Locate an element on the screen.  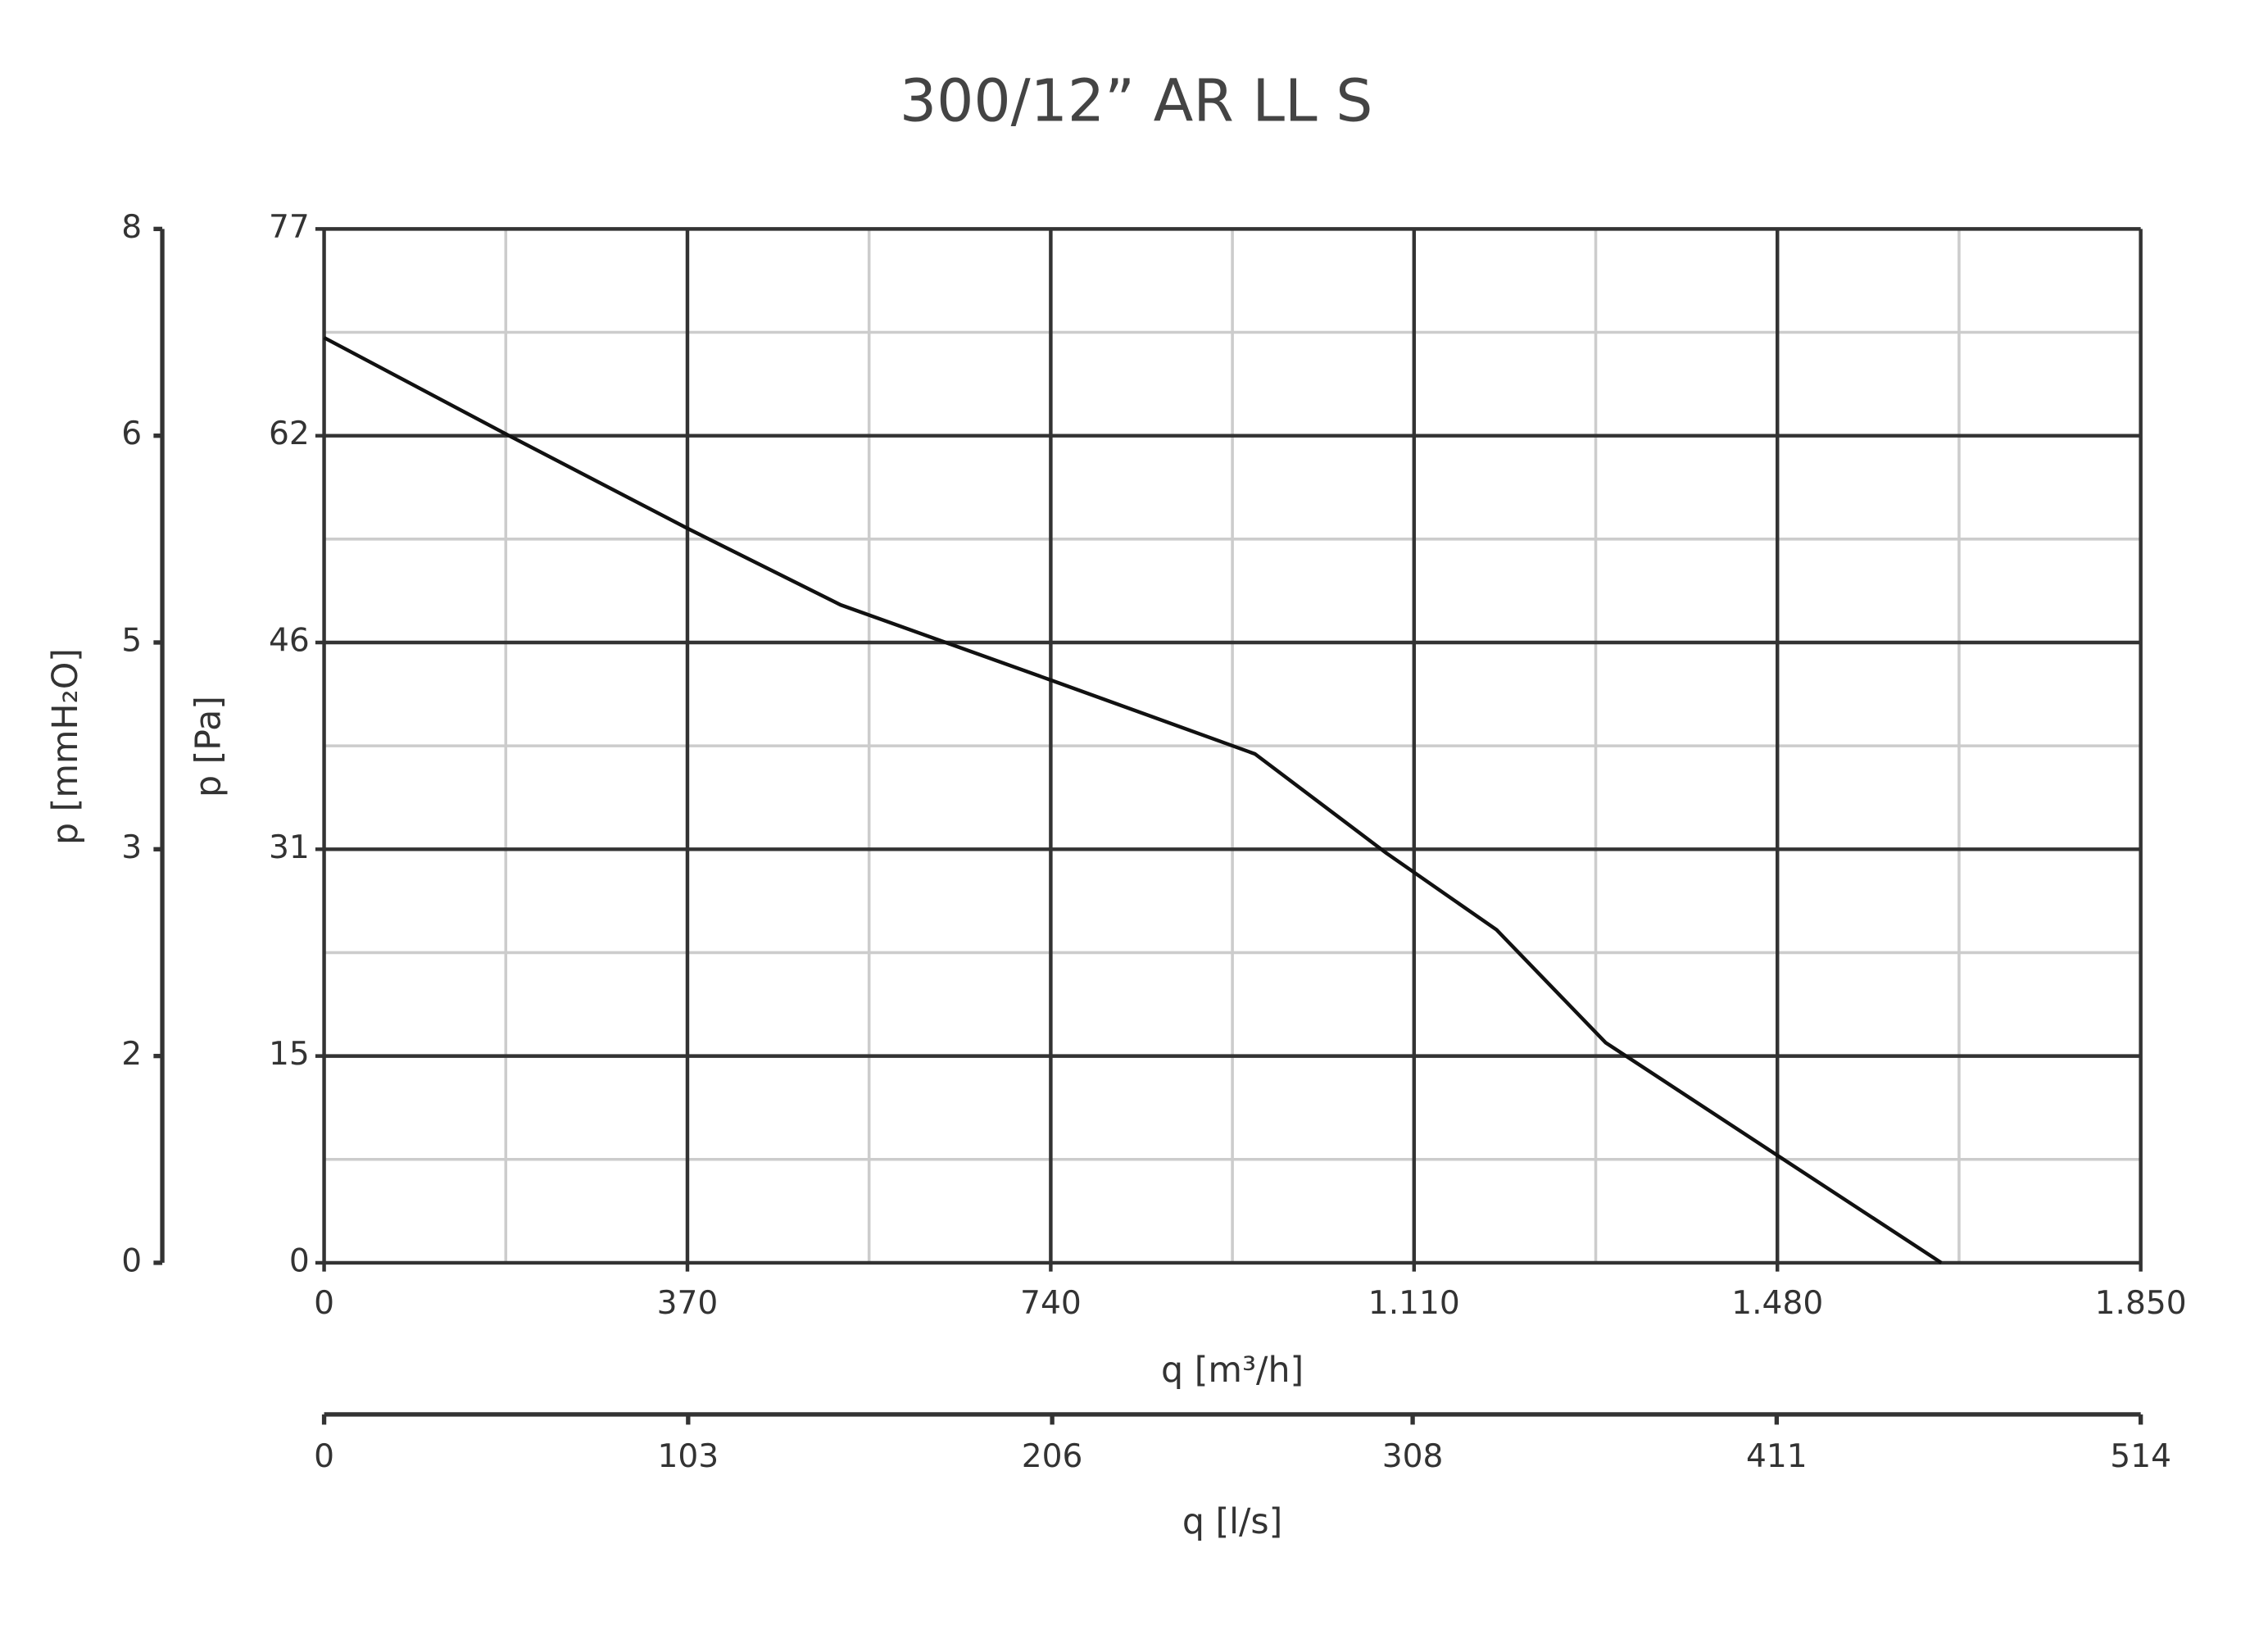
y-tick-label: 31 is located at coordinates (289, 847).